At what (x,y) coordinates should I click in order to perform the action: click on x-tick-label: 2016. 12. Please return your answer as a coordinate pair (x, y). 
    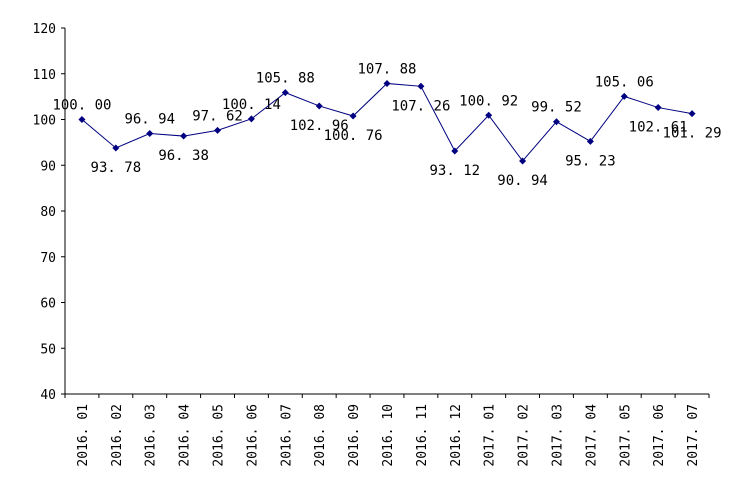
    Looking at the image, I should click on (456, 435).